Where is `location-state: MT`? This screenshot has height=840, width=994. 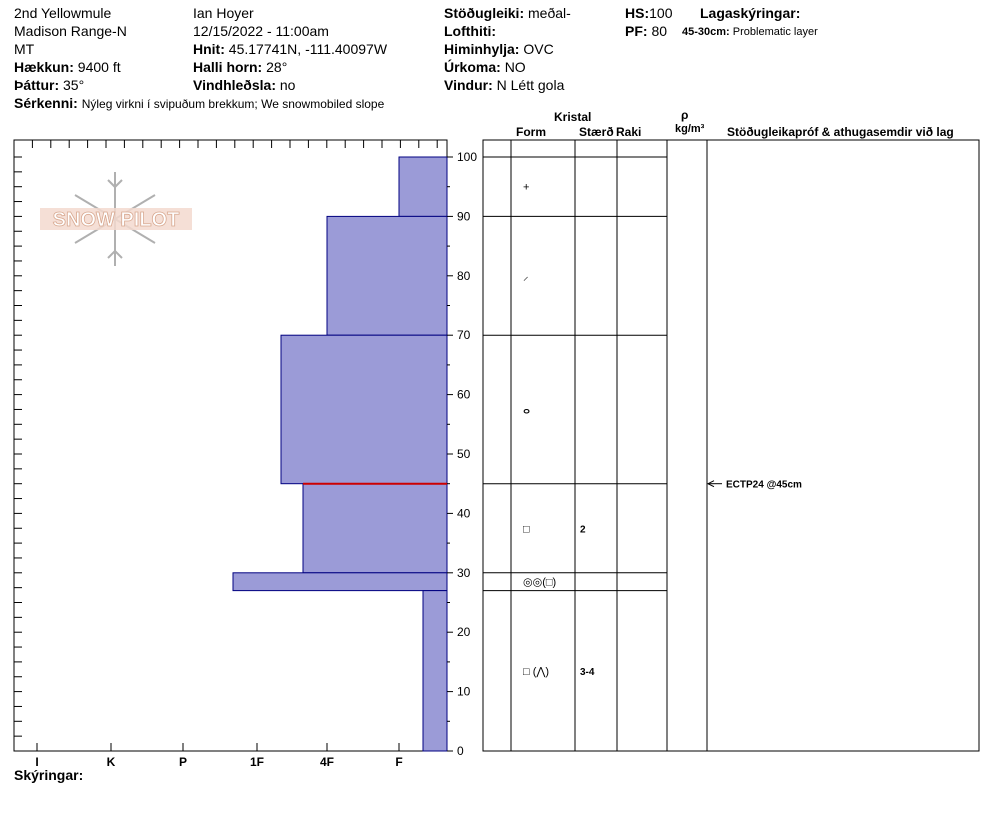
location-state: MT is located at coordinates (24, 49).